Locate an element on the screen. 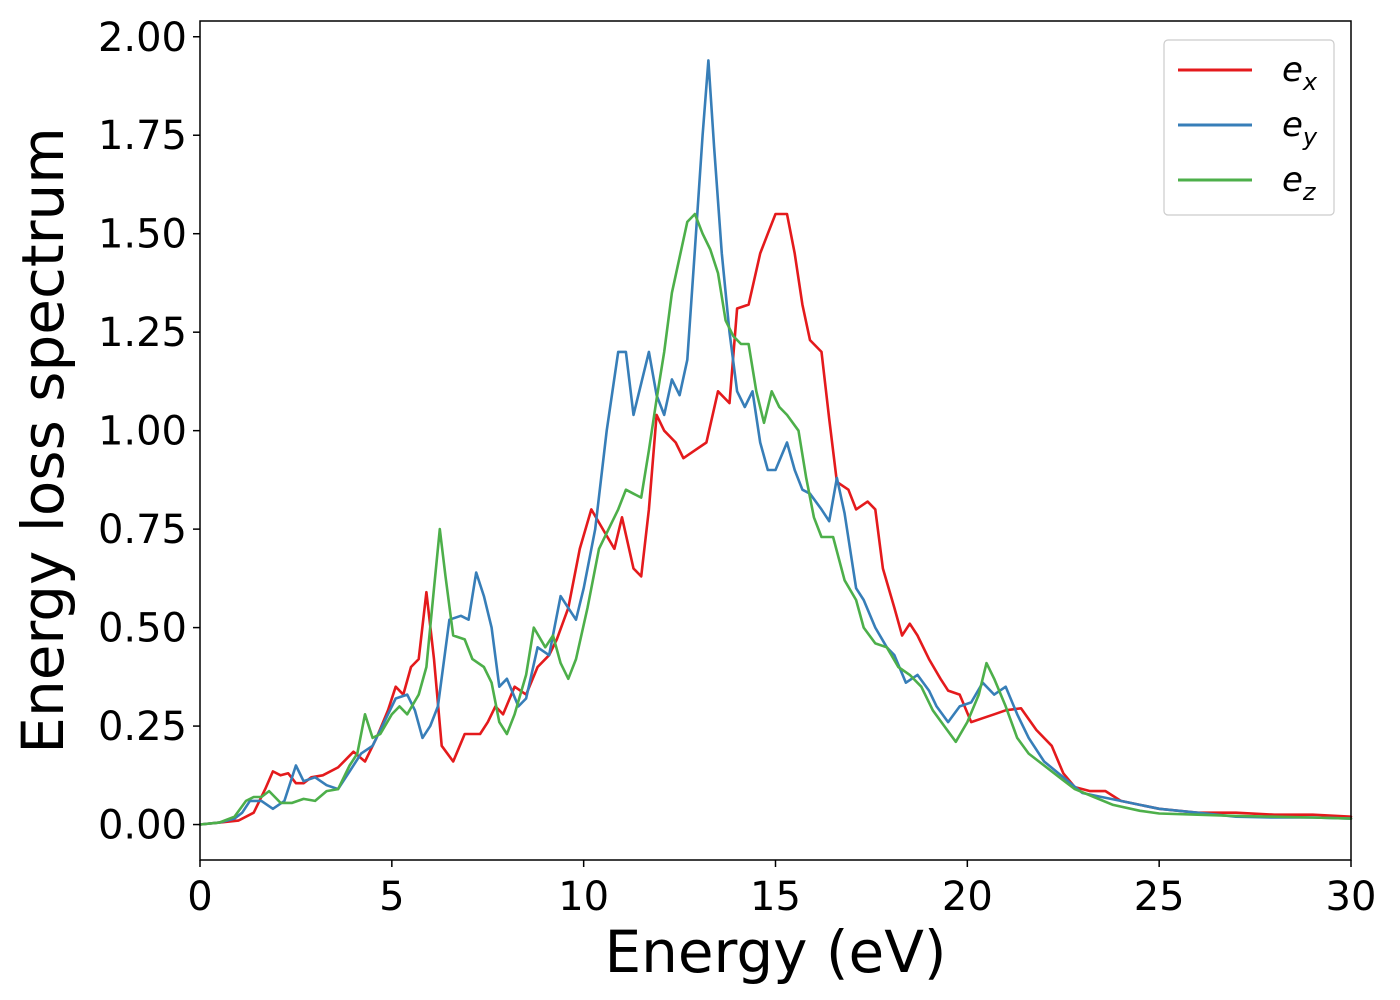 This screenshot has width=1400, height=1000. y-tick-label: 0.00 is located at coordinates (142, 826).